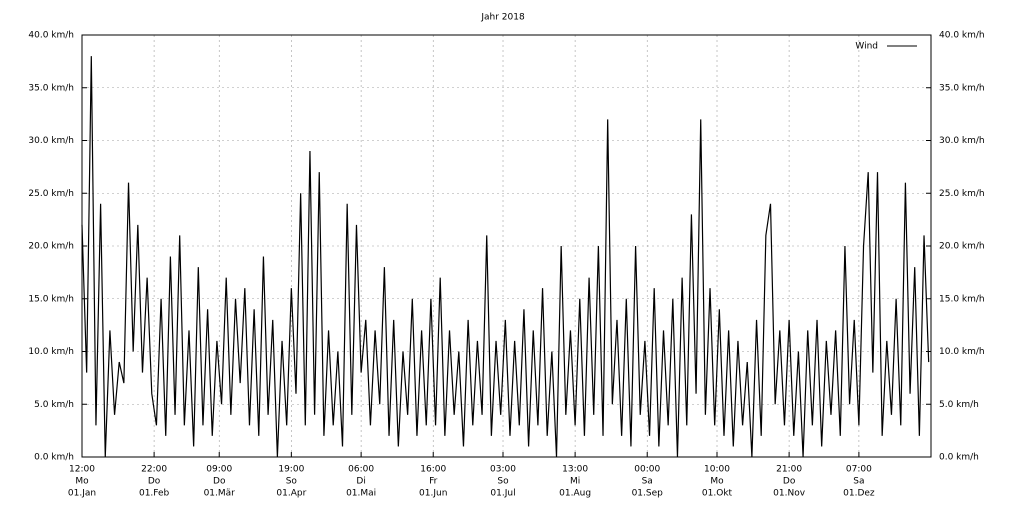 This screenshot has height=507, width=1015. I want to click on x-tick-label: 13:00, so click(575, 470).